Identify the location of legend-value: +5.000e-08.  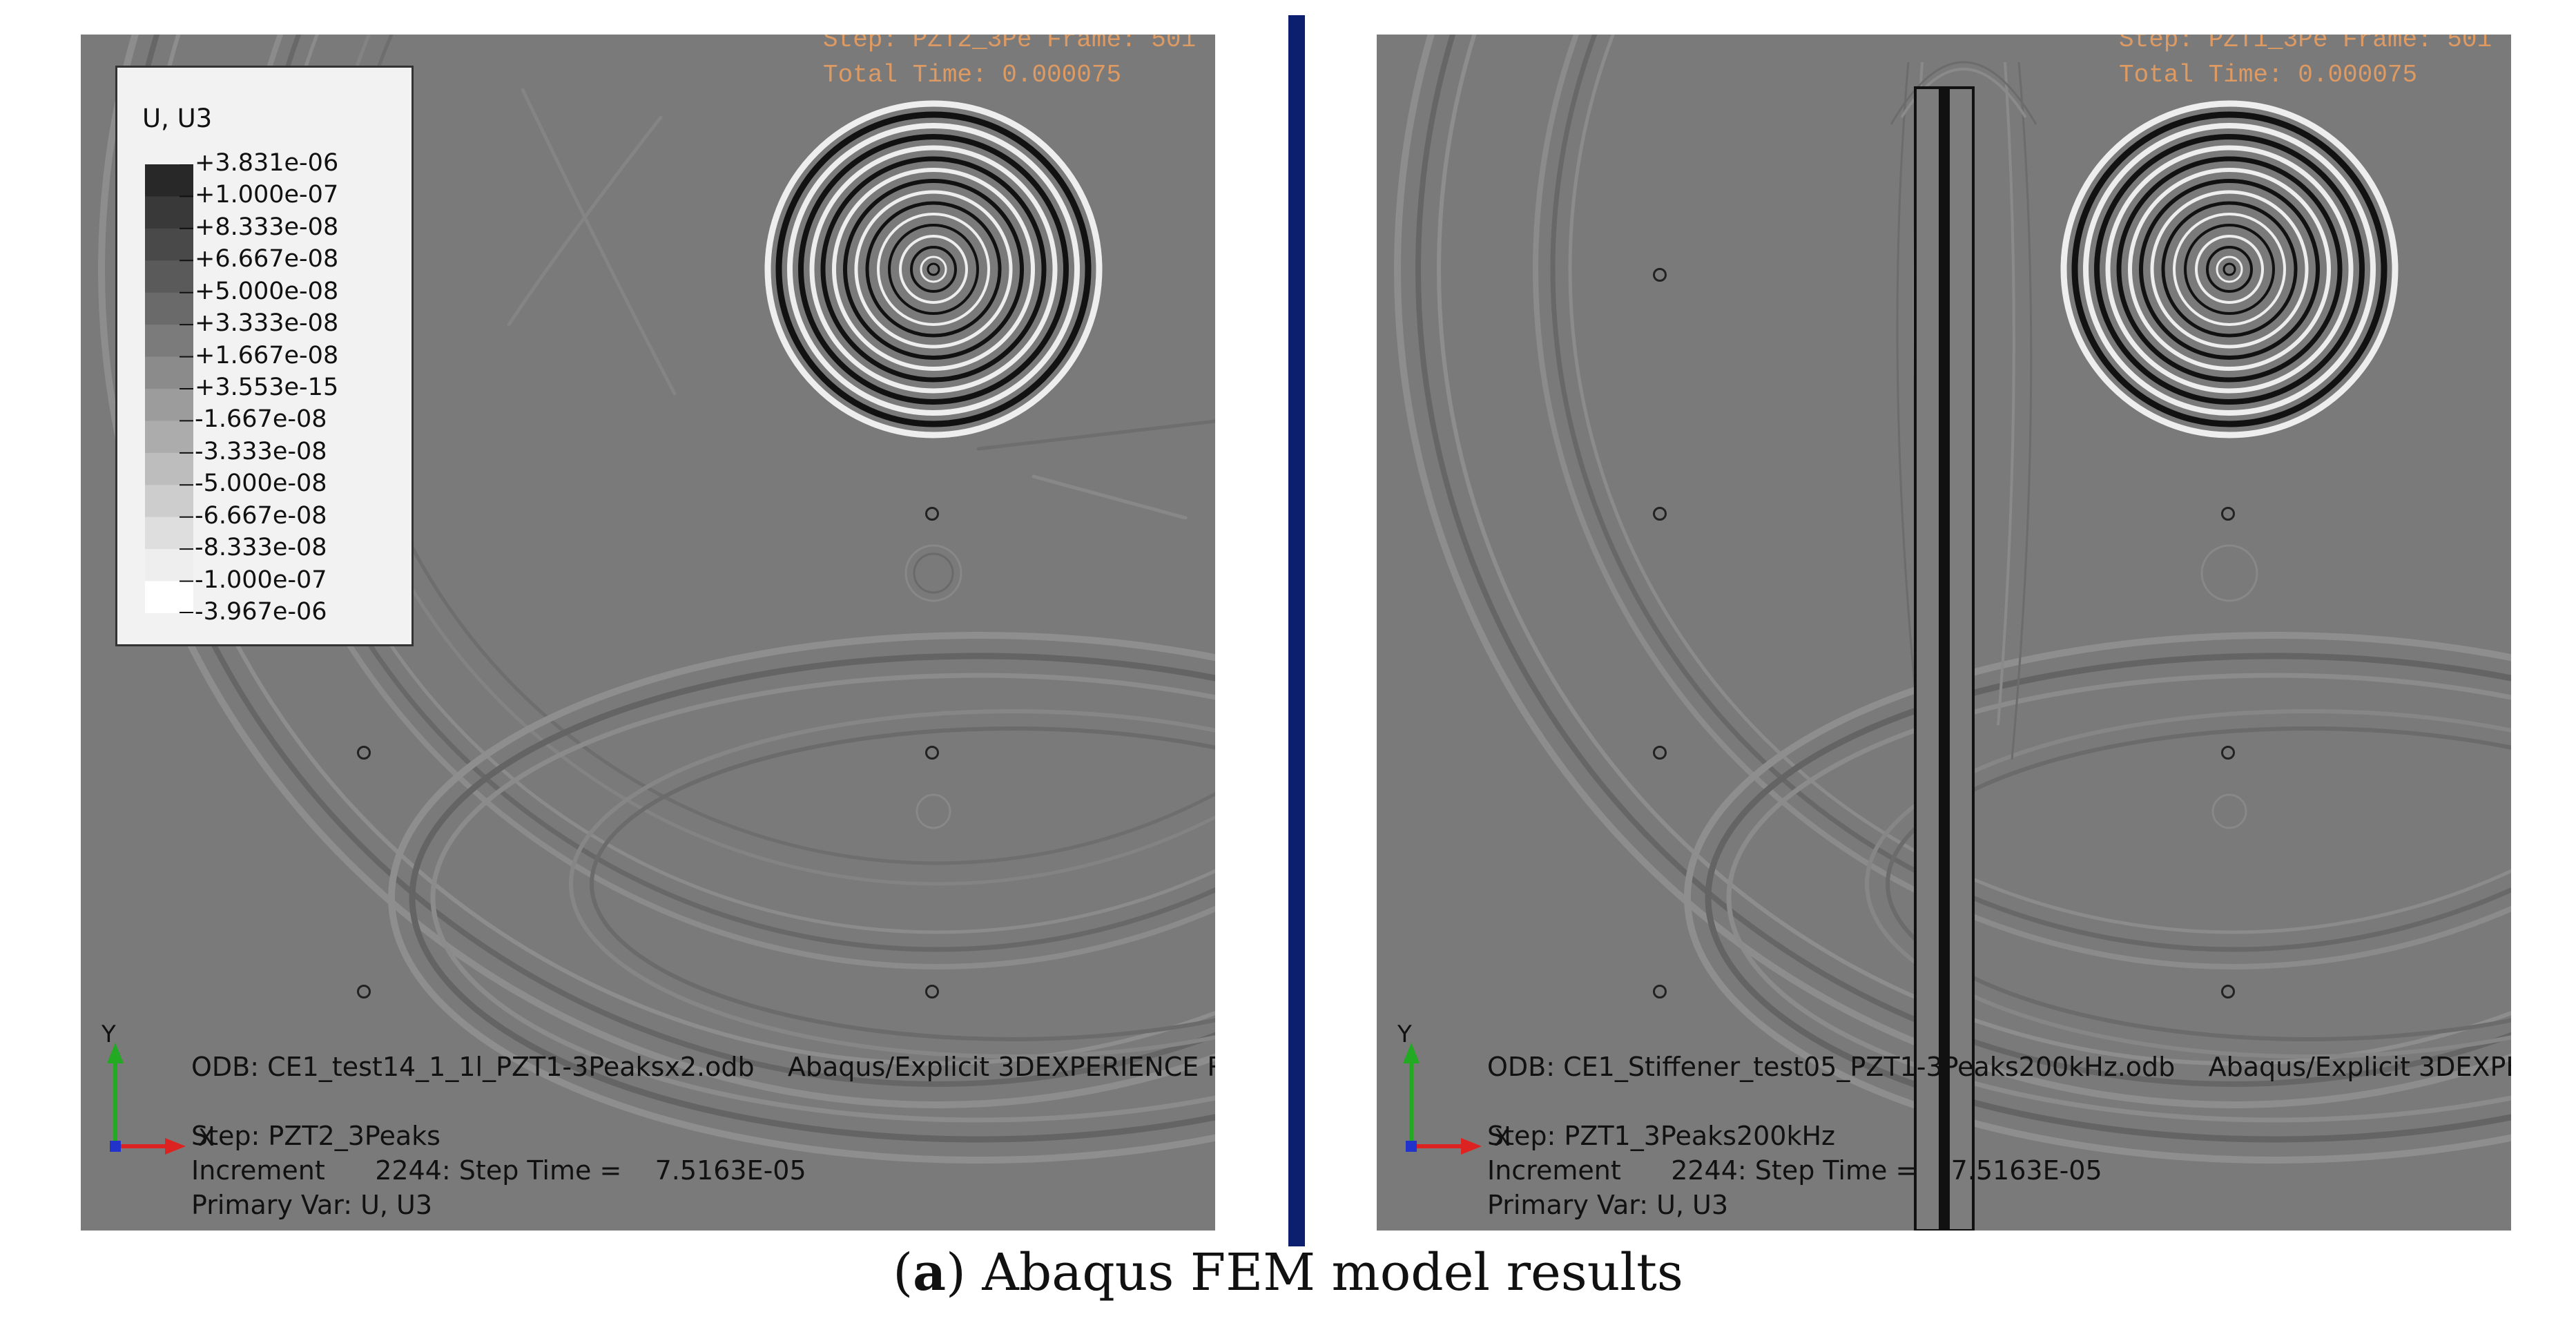
(267, 291).